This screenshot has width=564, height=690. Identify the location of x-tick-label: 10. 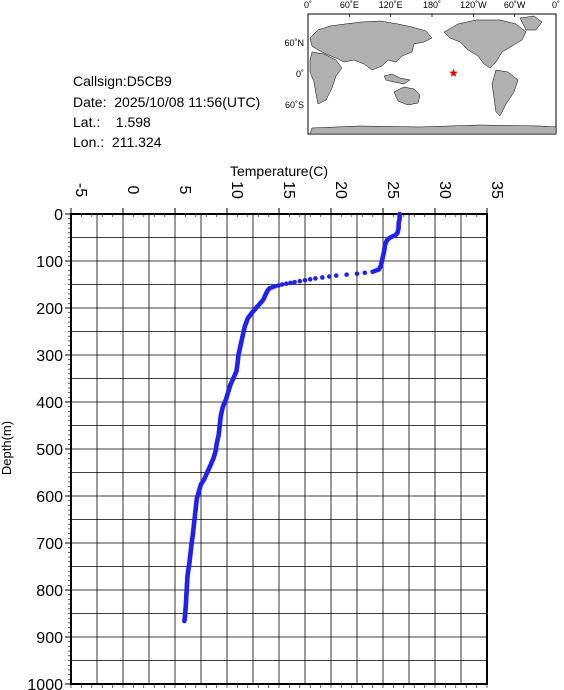
(236, 190).